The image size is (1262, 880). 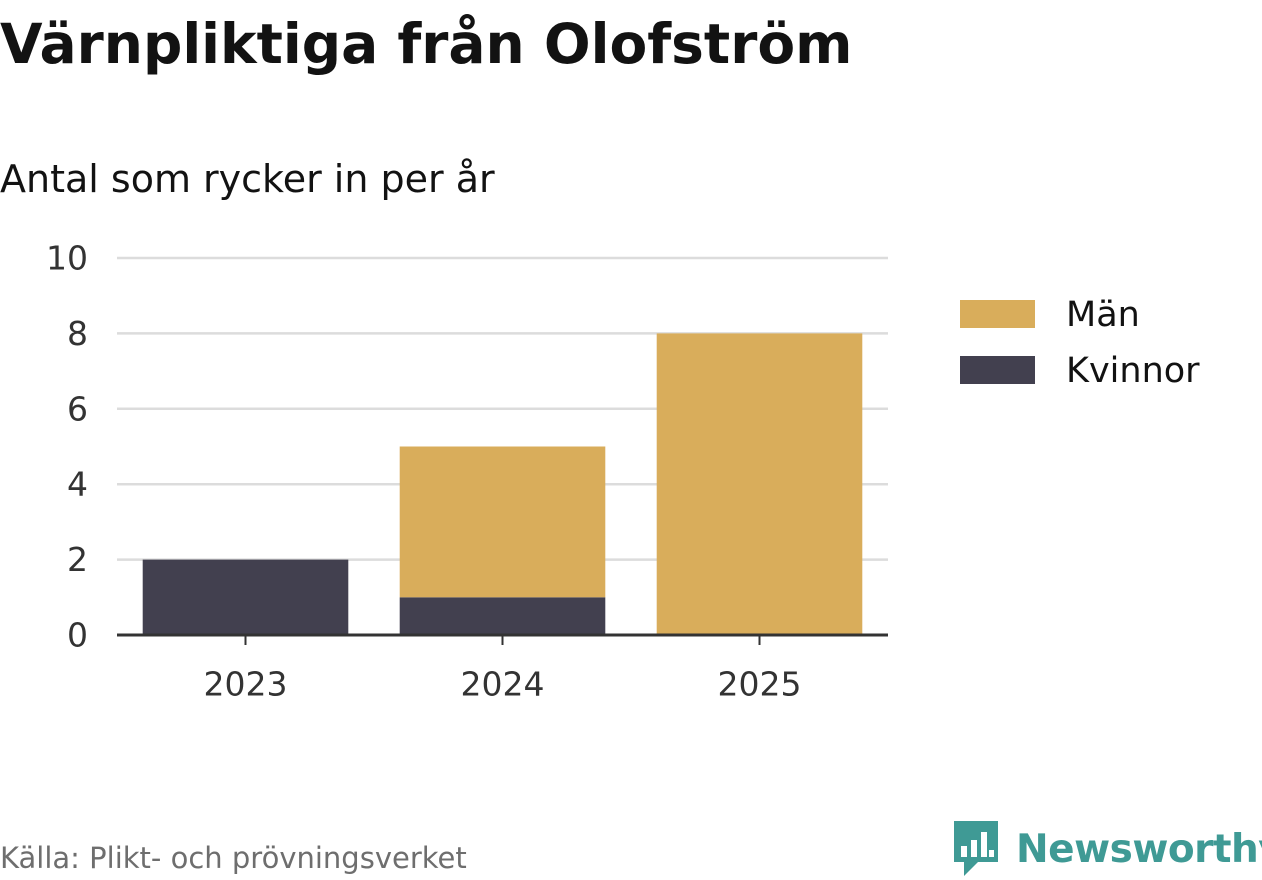 I want to click on y-tick-label: 2, so click(x=77, y=559).